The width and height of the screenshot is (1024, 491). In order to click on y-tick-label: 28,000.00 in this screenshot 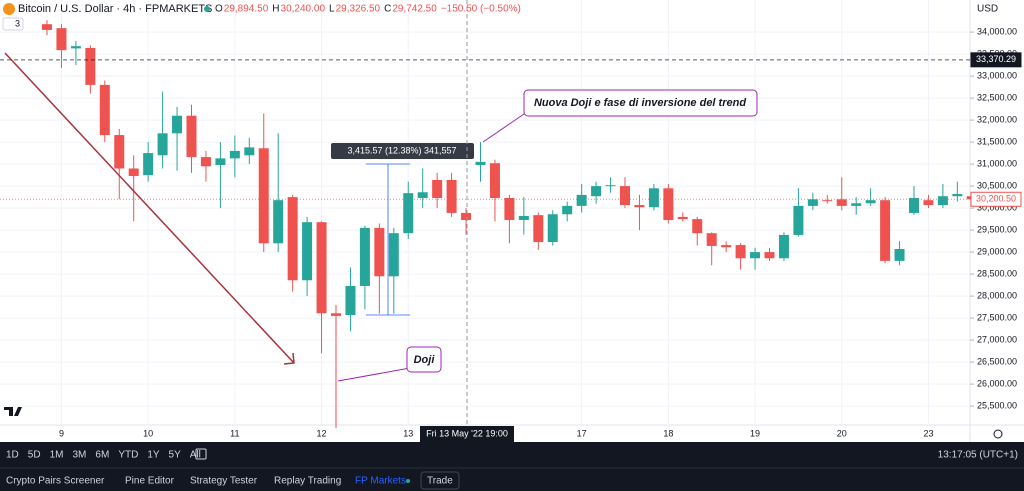, I will do `click(997, 295)`.